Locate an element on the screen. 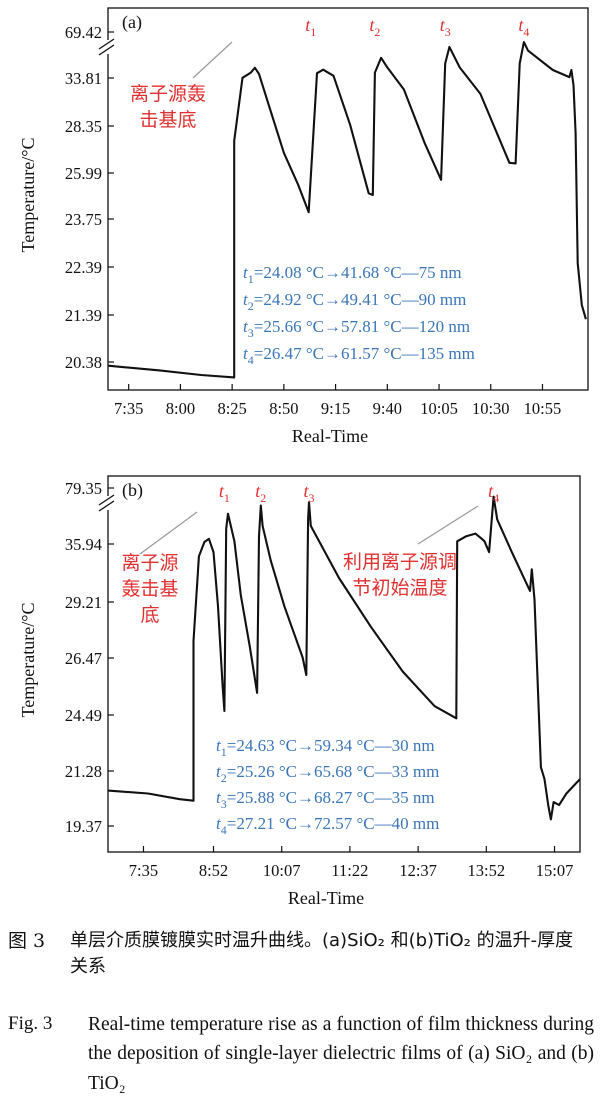 The height and width of the screenshot is (1120, 604). y-tick-label: 21.39 is located at coordinates (83, 315).